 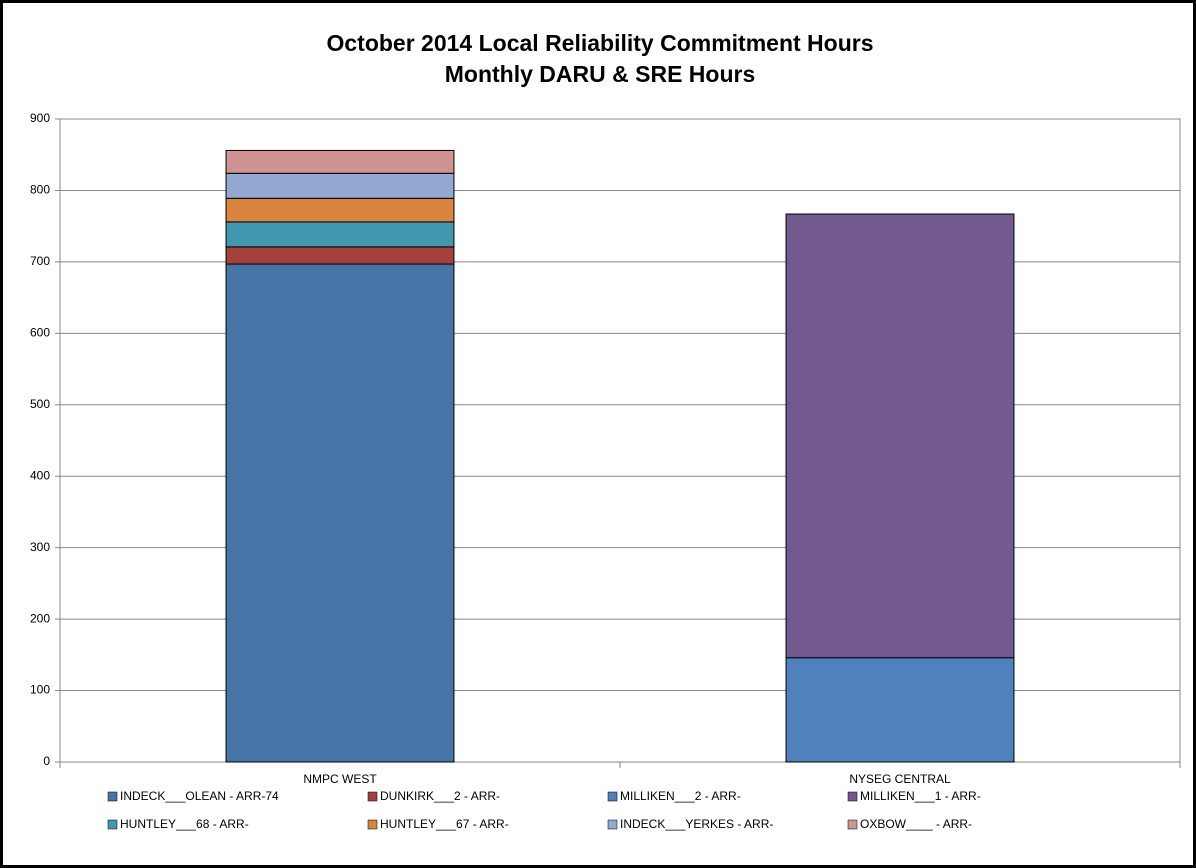 What do you see at coordinates (40, 618) in the screenshot?
I see `y-tick-label: 200` at bounding box center [40, 618].